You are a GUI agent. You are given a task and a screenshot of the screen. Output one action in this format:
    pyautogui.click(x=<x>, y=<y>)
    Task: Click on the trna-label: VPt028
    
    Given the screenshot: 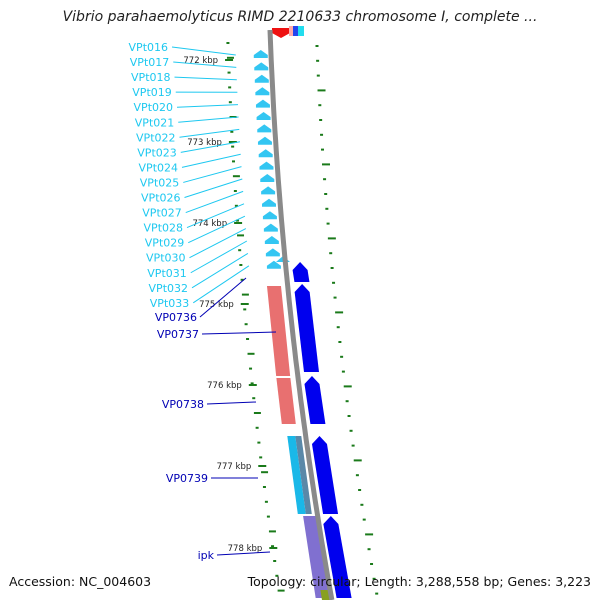 What is the action you would take?
    pyautogui.click(x=163, y=228)
    